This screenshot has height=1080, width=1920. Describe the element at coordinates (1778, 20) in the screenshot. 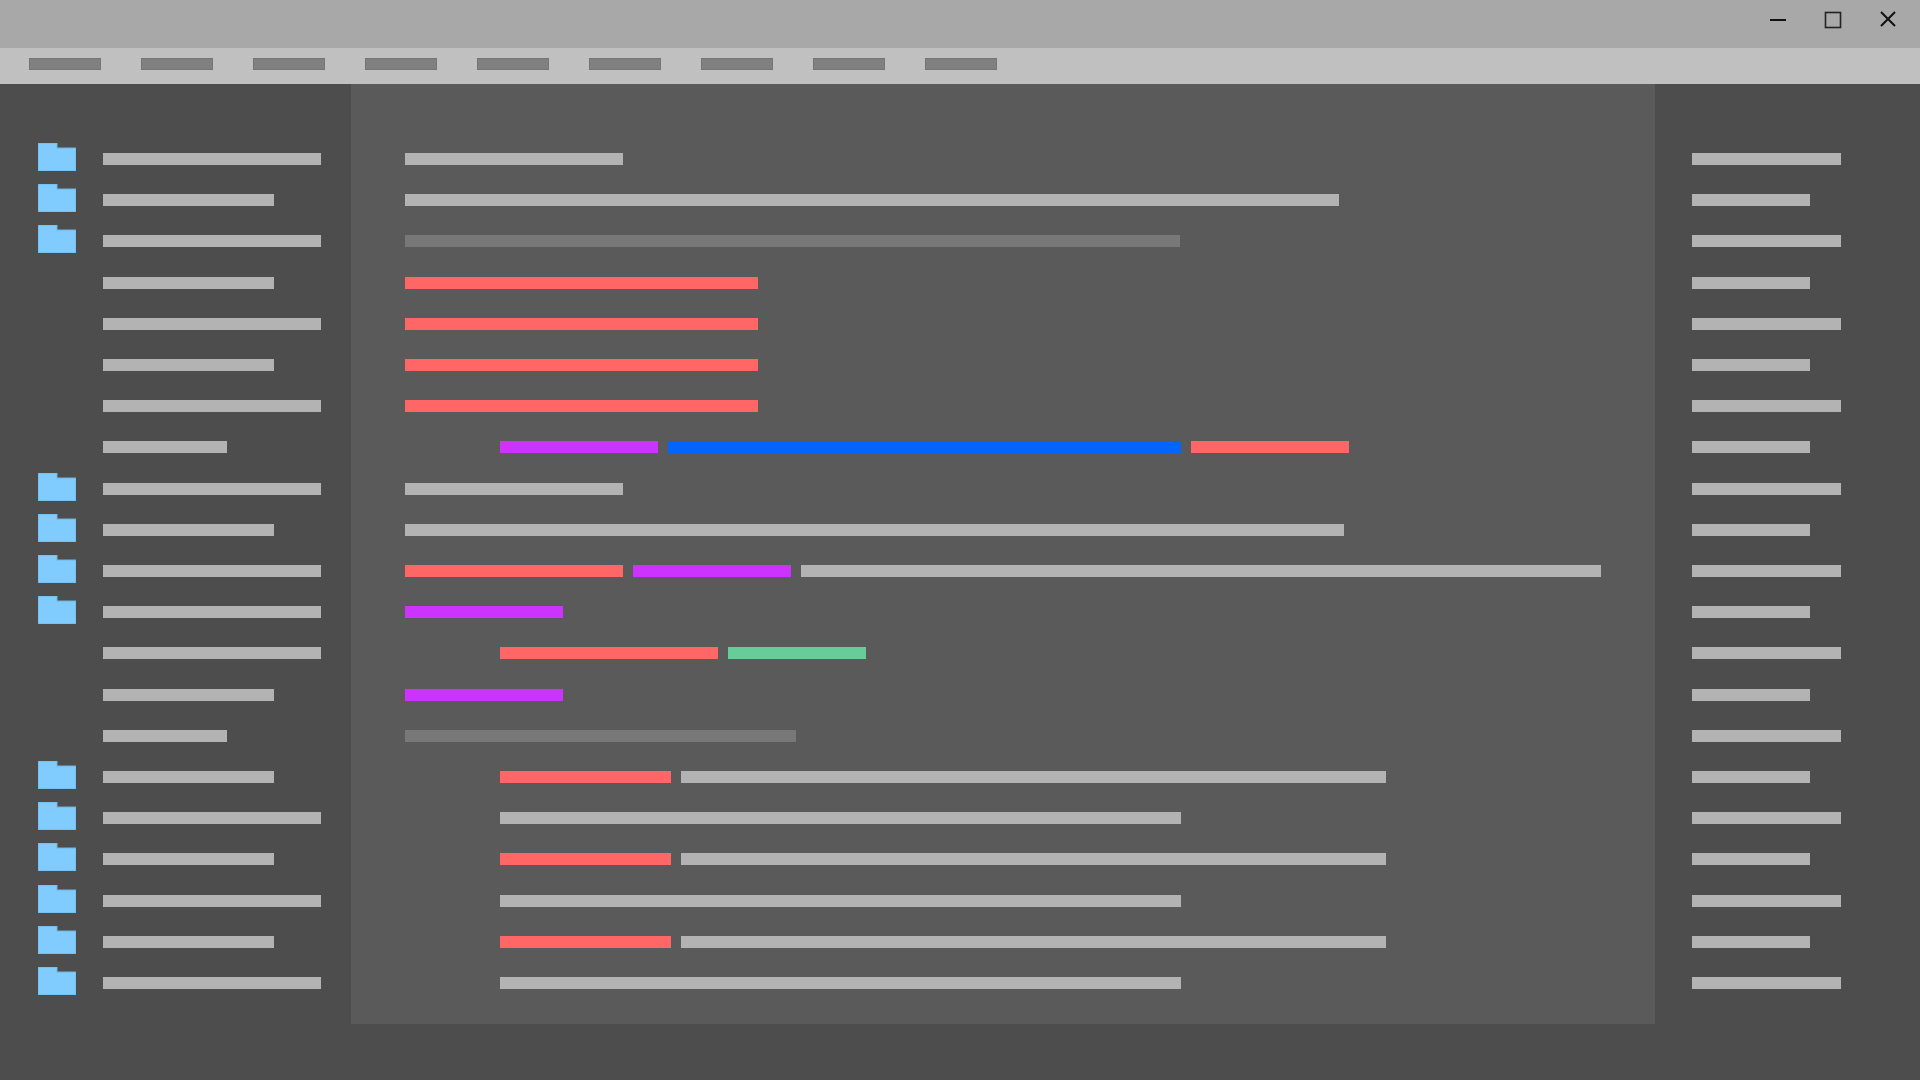

I see `minimize-icon` at that location.